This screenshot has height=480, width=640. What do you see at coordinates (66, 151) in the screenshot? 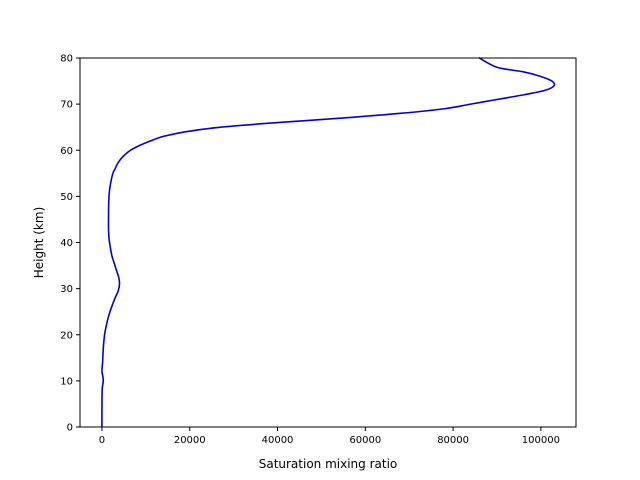
I see `y-tick-label: 60` at bounding box center [66, 151].